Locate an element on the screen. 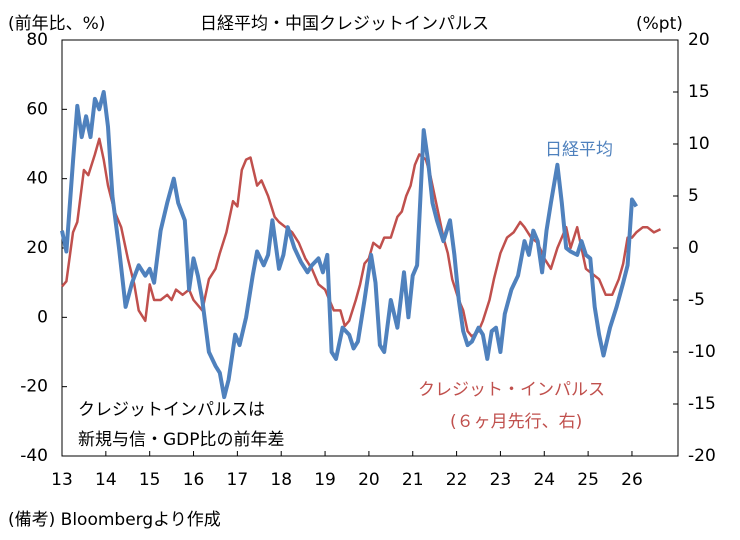 The height and width of the screenshot is (540, 740). x-tick-label: 23 is located at coordinates (501, 480).